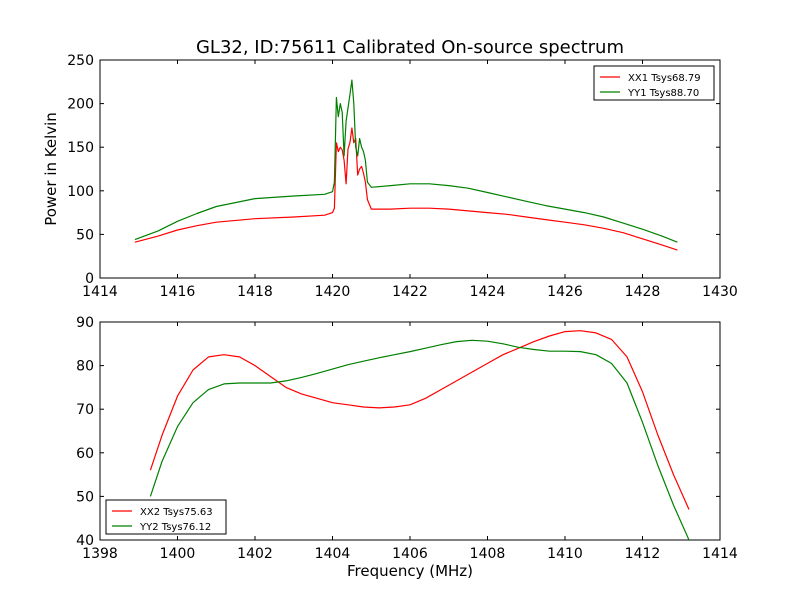 The width and height of the screenshot is (800, 600). I want to click on x-tick-label: 1416, so click(178, 292).